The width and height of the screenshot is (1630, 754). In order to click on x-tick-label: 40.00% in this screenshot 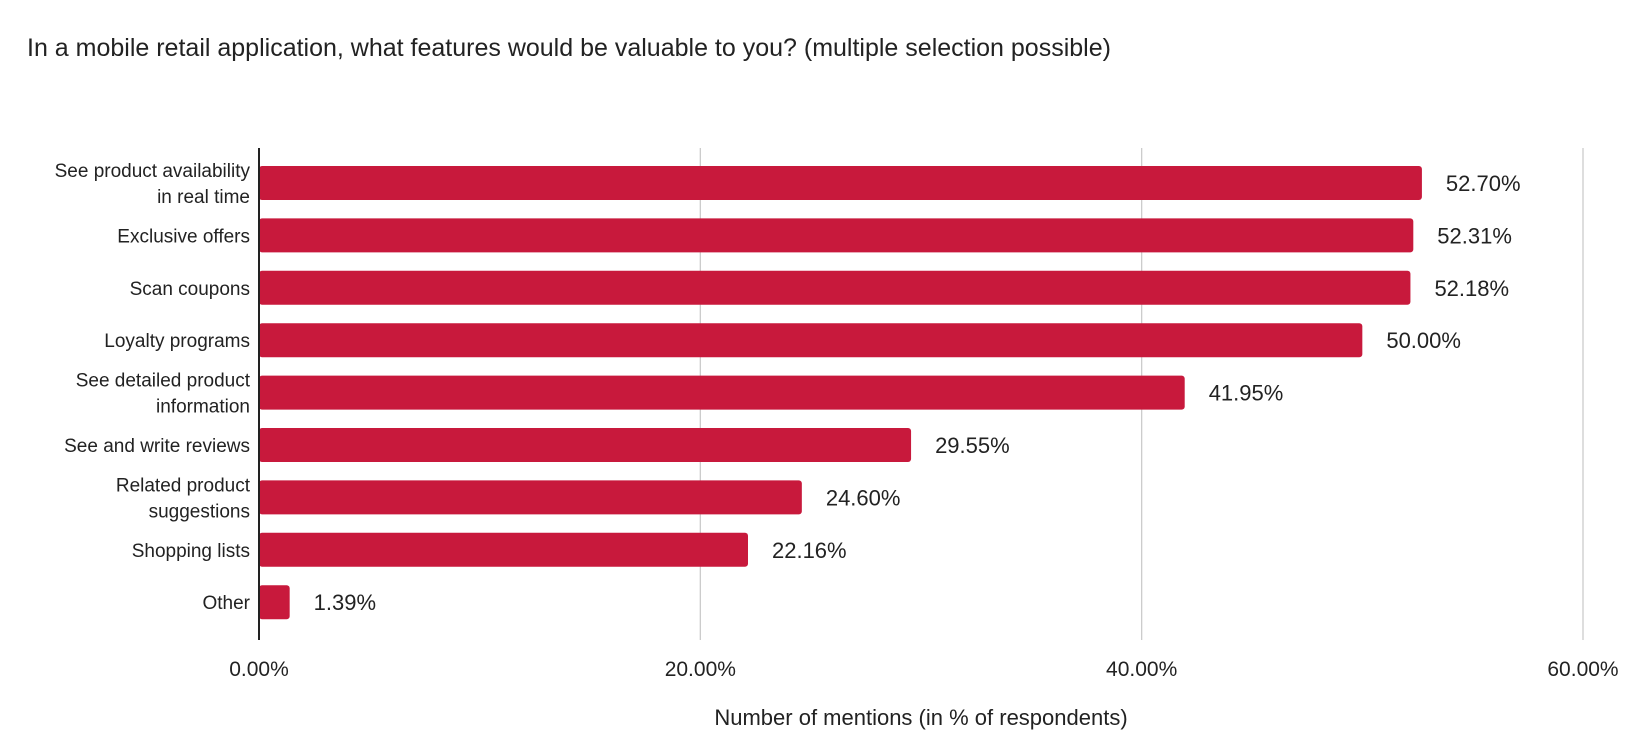, I will do `click(1141, 669)`.